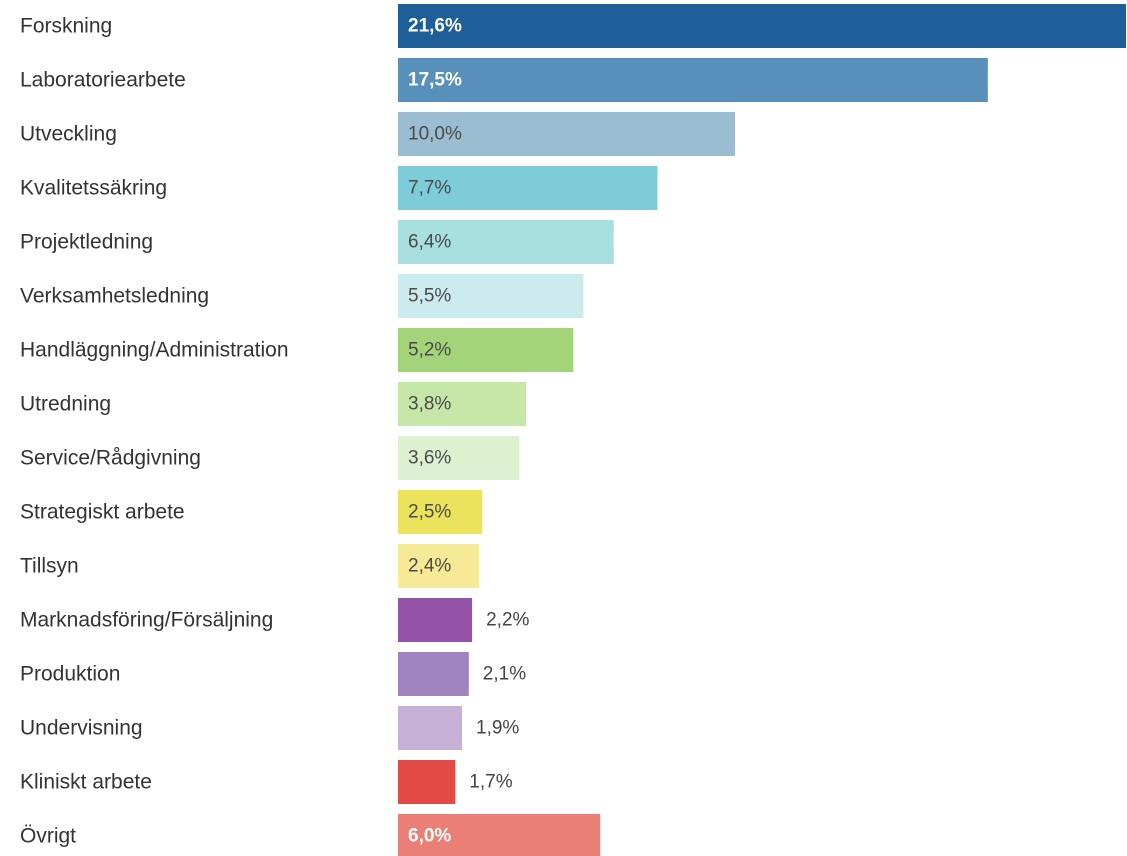 The image size is (1127, 856). I want to click on value-label-undervisning: 1,9%, so click(497, 728).